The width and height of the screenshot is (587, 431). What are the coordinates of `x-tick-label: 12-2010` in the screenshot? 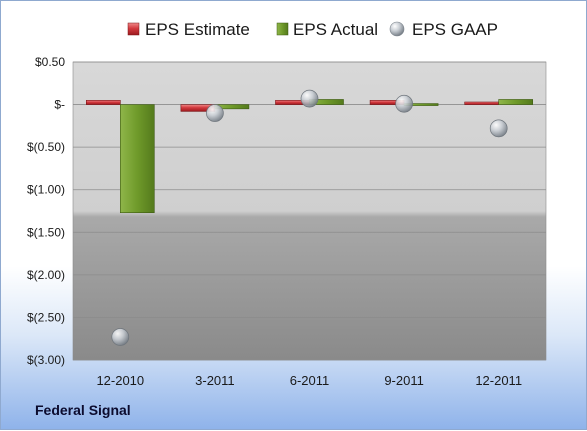 It's located at (120, 380).